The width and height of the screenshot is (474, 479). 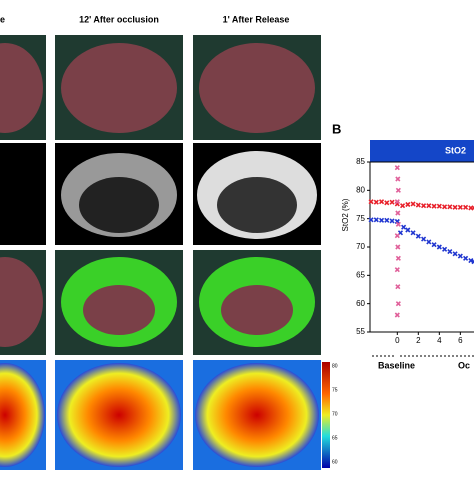 I want to click on colorbar-tick-label: 75, so click(x=335, y=390).